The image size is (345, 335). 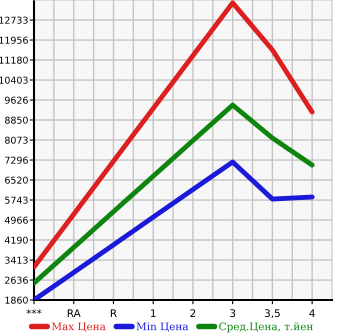 I want to click on y-tick-label: 6520, so click(x=16, y=180).